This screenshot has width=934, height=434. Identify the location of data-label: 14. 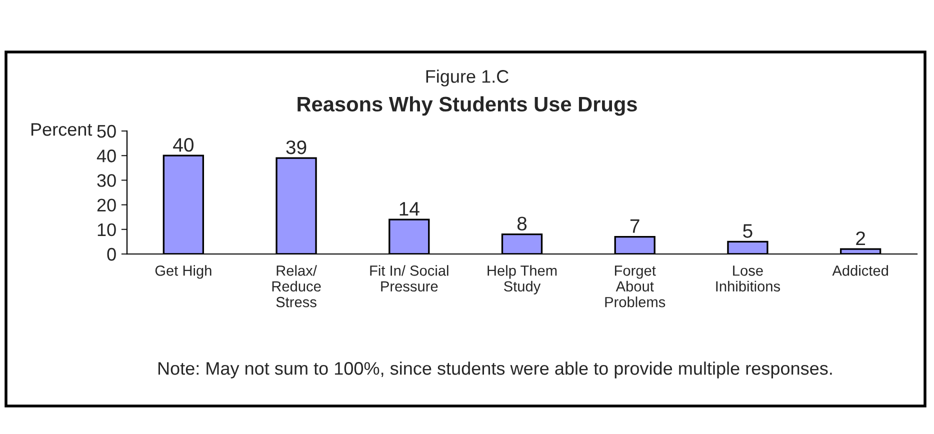
(410, 209).